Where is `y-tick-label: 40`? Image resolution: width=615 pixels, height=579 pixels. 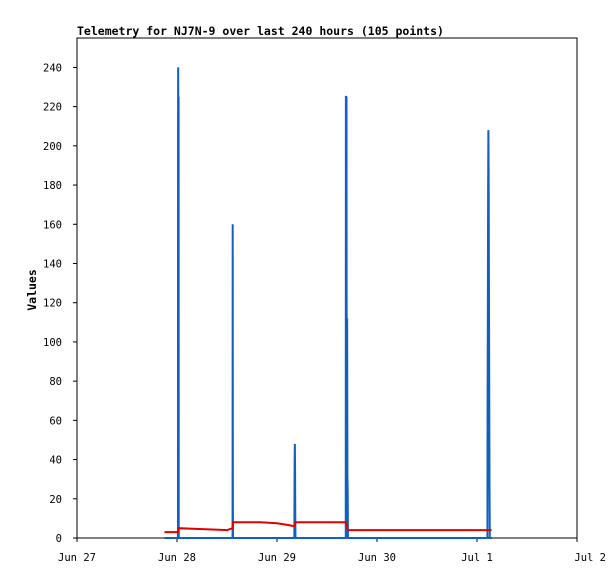
y-tick-label: 40 is located at coordinates (55, 461).